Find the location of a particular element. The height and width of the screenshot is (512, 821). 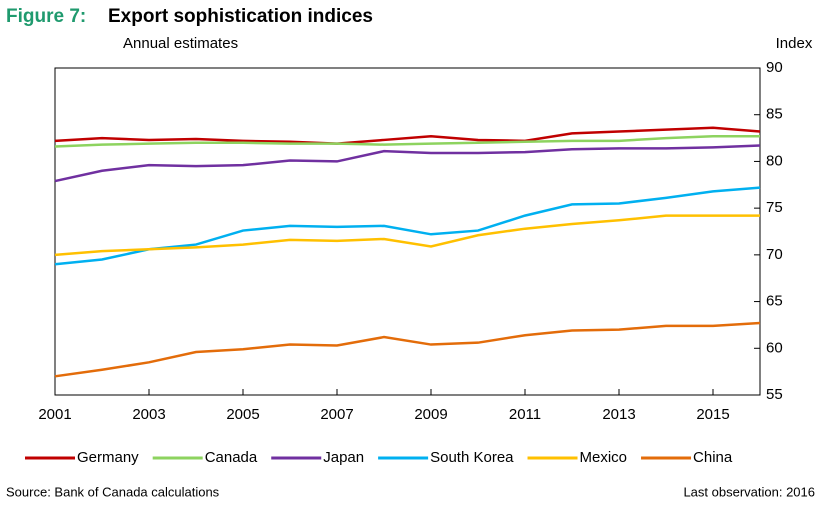

y-tick-label: 85 is located at coordinates (774, 114).